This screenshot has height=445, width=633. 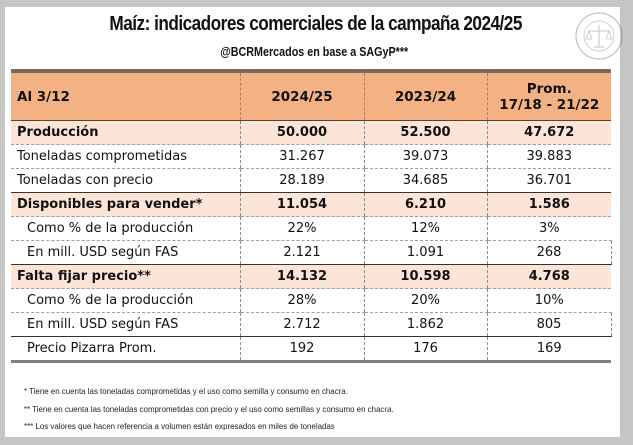 I want to click on cell-value: 47.672, so click(x=548, y=132).